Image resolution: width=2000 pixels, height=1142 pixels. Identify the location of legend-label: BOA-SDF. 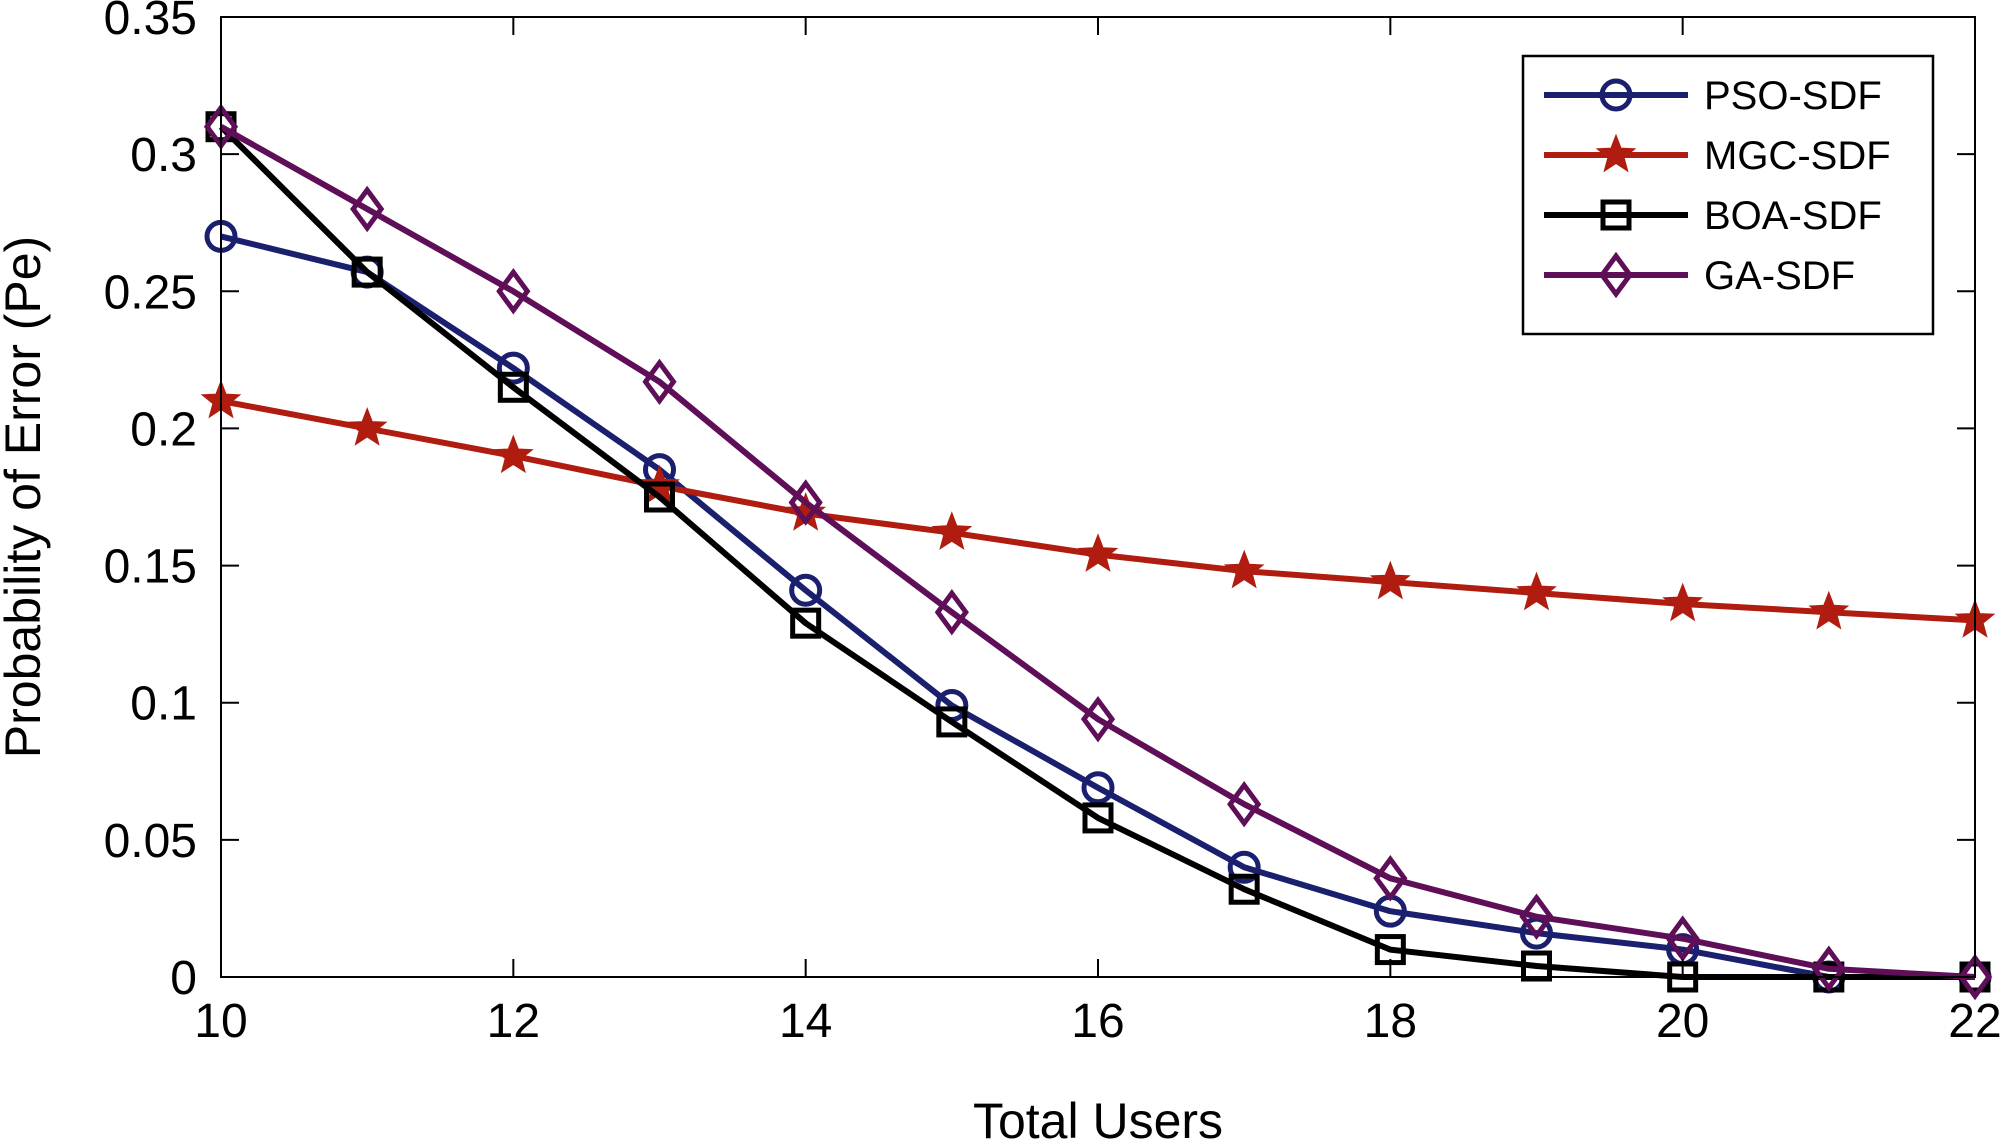
(1793, 216).